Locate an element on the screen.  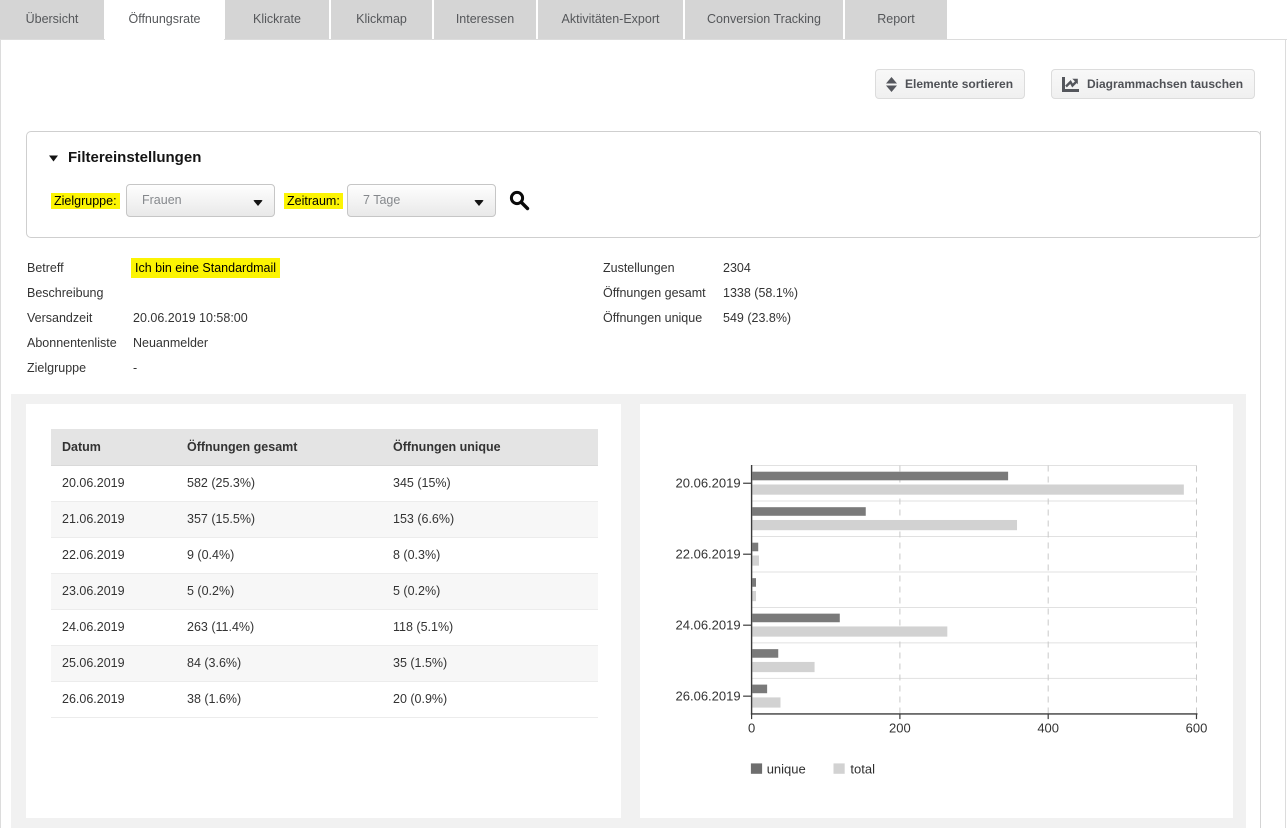
svg-text: unique is located at coordinates (786, 769).